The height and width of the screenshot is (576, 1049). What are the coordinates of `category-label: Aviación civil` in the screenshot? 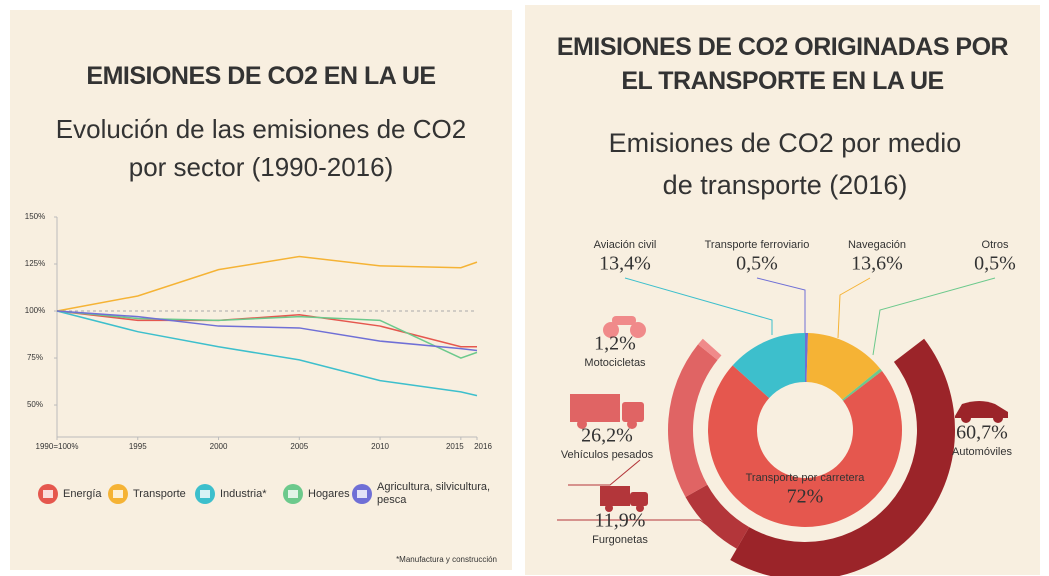 It's located at (625, 245).